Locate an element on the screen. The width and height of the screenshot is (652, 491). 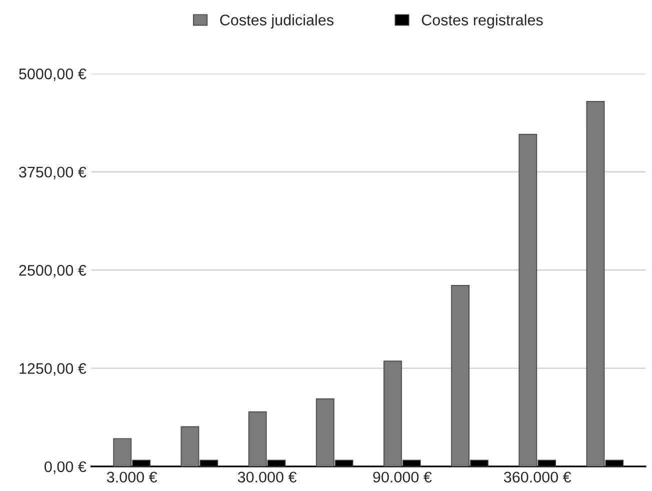
x-tick-label: 360.000 € is located at coordinates (538, 477).